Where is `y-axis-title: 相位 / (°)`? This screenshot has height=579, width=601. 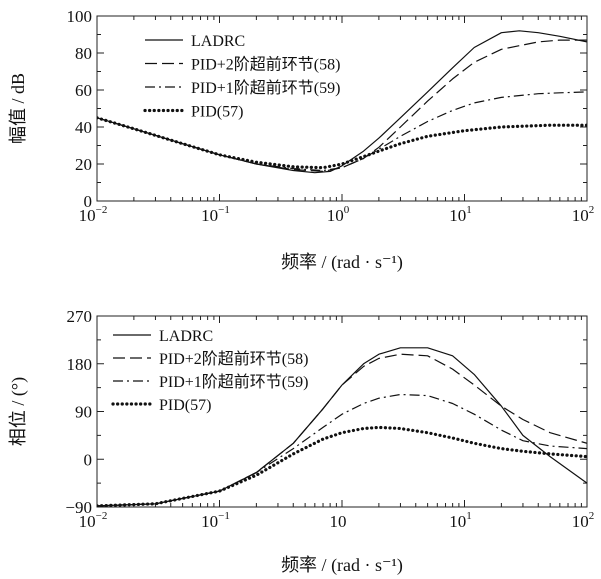 y-axis-title: 相位 / (°) is located at coordinates (18, 411).